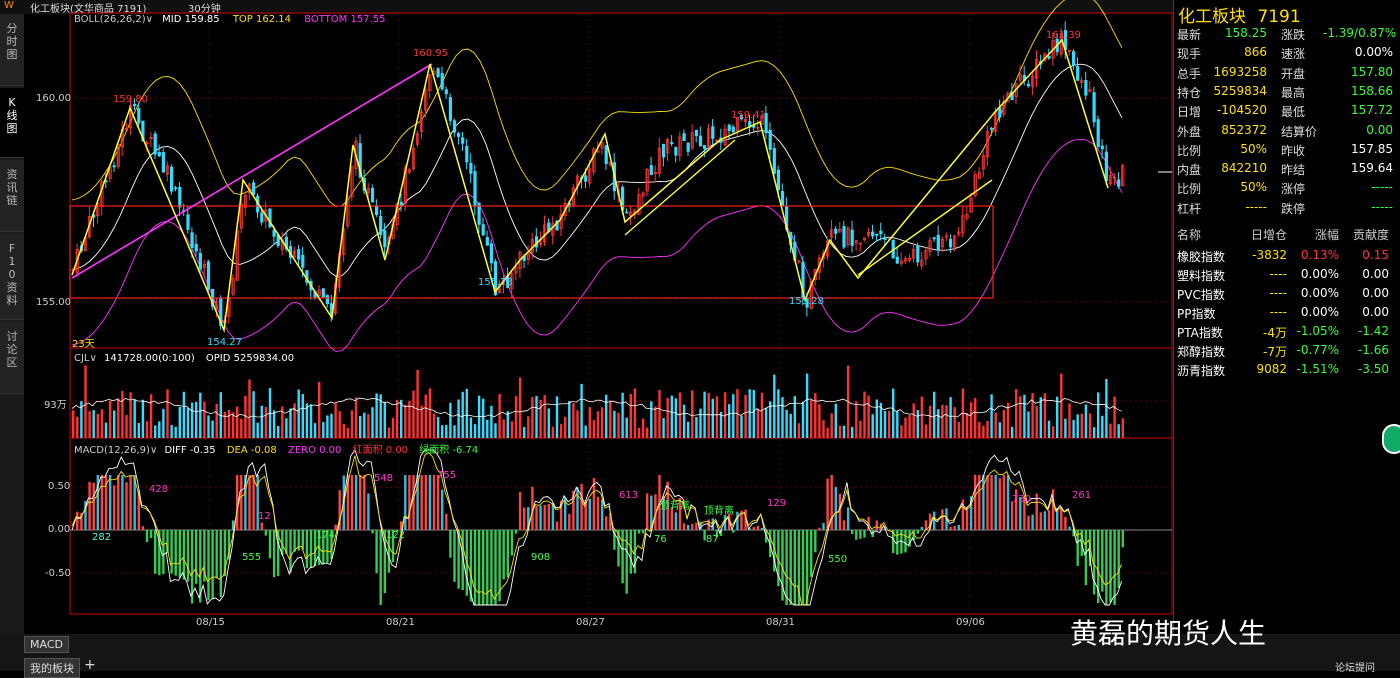 The width and height of the screenshot is (1400, 678). What do you see at coordinates (1189, 35) in the screenshot?
I see `quote-label: 最新` at bounding box center [1189, 35].